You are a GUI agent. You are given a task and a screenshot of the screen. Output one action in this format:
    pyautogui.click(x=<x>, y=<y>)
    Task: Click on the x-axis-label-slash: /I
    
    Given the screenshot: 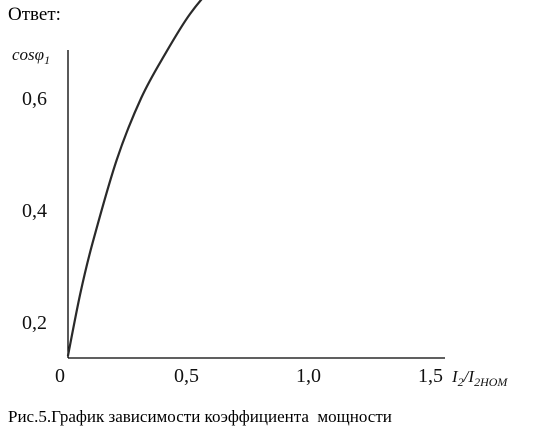 What is the action you would take?
    pyautogui.click(x=469, y=376)
    